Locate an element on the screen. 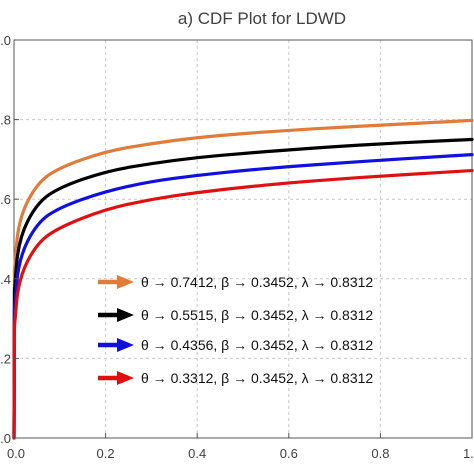 The height and width of the screenshot is (474, 474). legend-item: θ → 0.4356, β → 0.3452, λ → 0.8312 is located at coordinates (235, 345).